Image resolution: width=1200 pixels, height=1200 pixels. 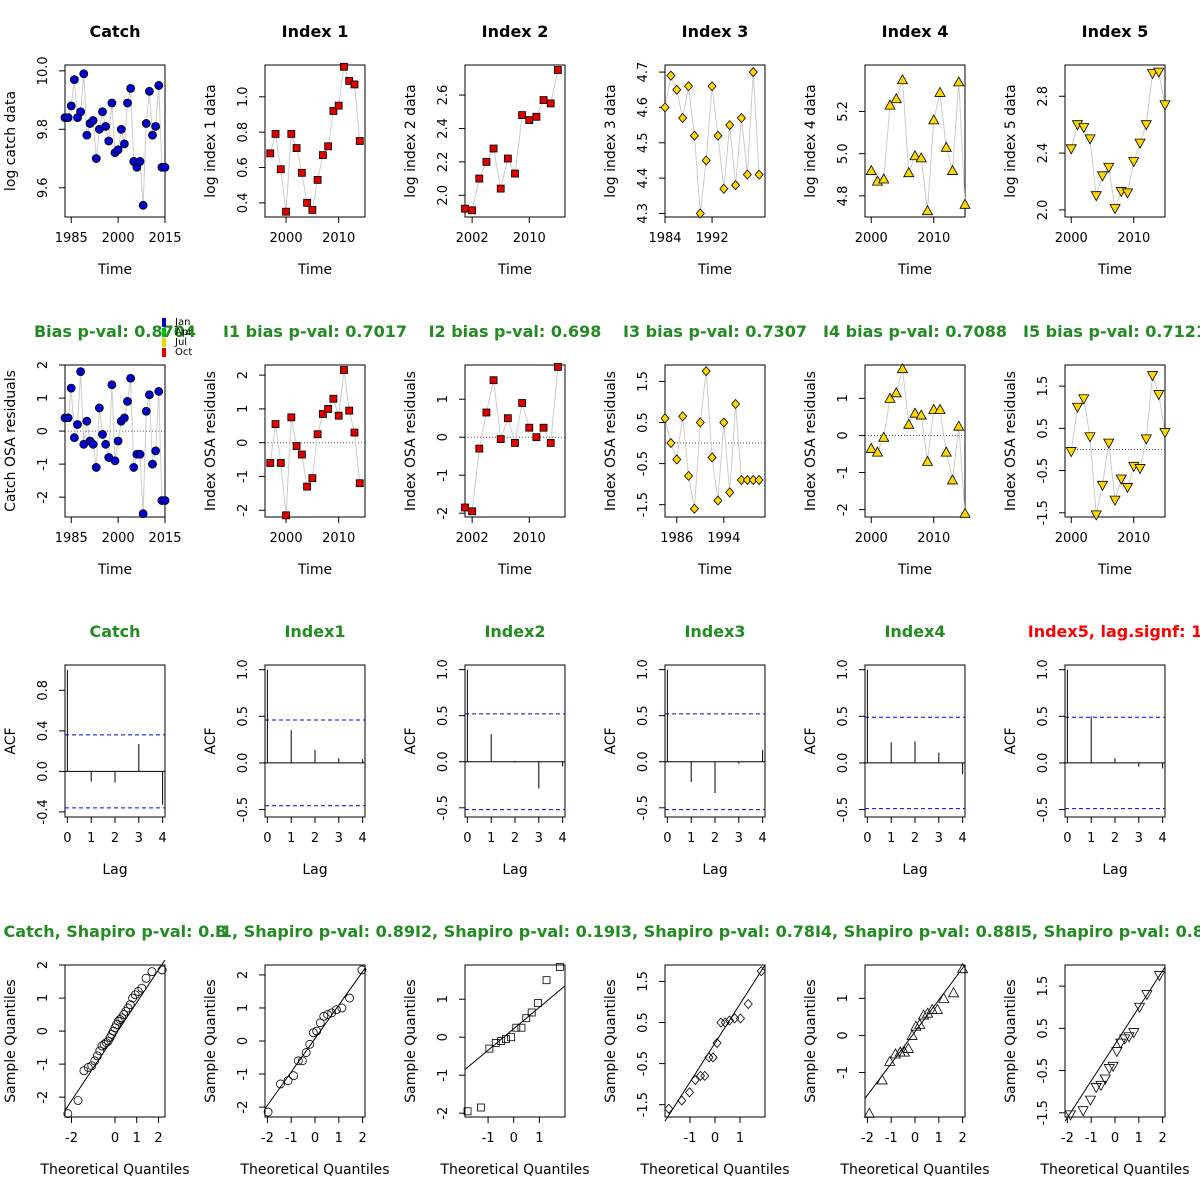 What do you see at coordinates (1114, 631) in the screenshot?
I see `panel-title: Index5, lag.signf: 1` at bounding box center [1114, 631].